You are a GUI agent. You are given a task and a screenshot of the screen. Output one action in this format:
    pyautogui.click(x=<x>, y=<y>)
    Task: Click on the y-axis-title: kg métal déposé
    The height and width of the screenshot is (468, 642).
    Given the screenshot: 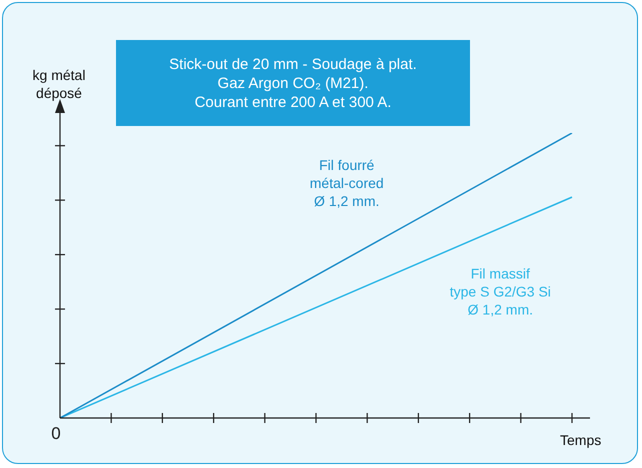 What is the action you would take?
    pyautogui.click(x=59, y=84)
    